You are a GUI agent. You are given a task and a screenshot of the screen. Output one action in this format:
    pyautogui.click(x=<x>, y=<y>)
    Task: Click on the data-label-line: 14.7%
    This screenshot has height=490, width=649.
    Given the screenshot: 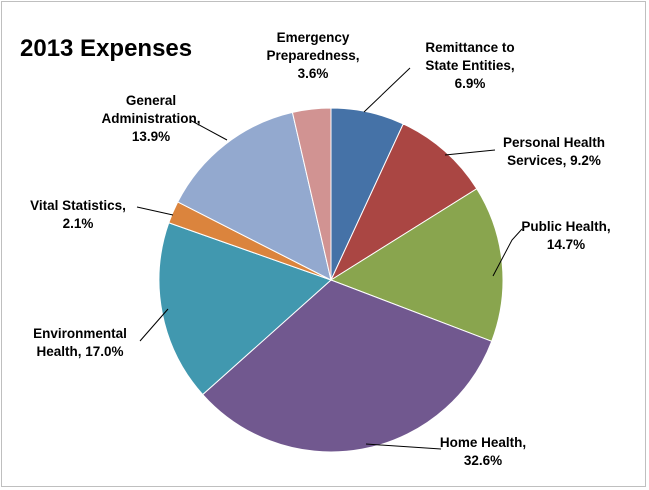 What is the action you would take?
    pyautogui.click(x=566, y=244)
    